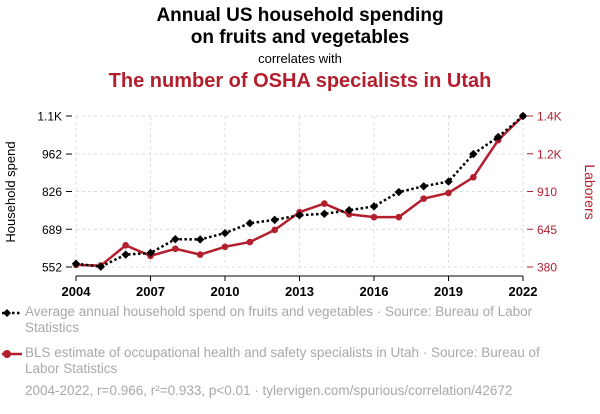 The image size is (600, 414). What do you see at coordinates (125, 245) in the screenshot?
I see `series2-point-2006` at bounding box center [125, 245].